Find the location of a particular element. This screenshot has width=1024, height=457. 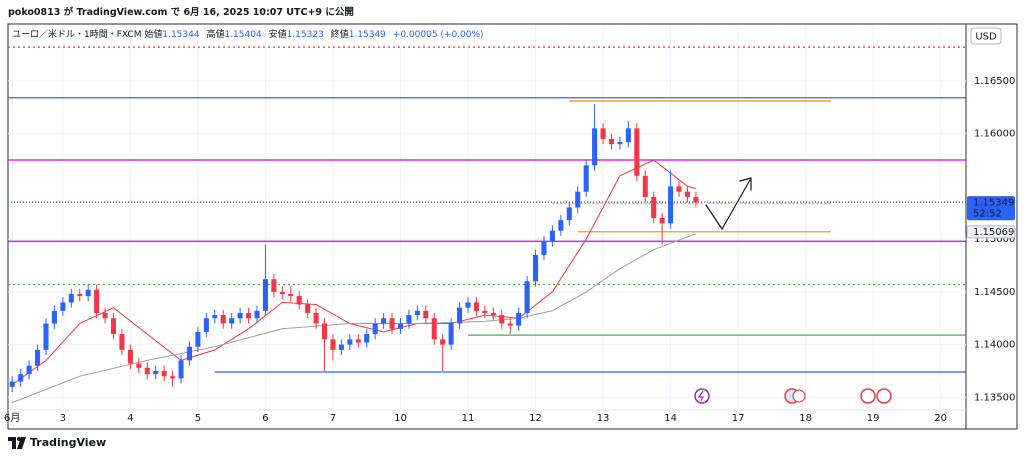

y-tick-label: 1.13500 is located at coordinates (994, 397).